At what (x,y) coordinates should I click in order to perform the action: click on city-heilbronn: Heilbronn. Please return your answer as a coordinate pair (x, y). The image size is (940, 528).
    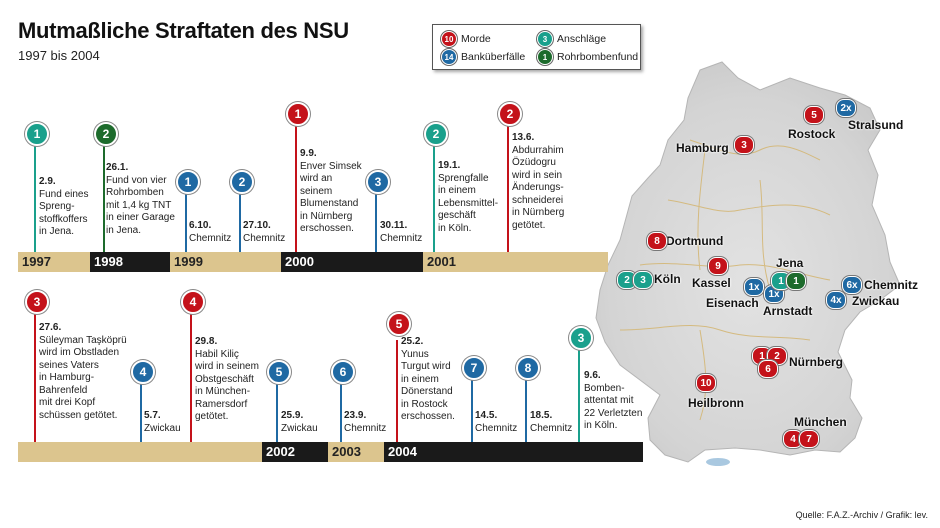
    Looking at the image, I should click on (716, 403).